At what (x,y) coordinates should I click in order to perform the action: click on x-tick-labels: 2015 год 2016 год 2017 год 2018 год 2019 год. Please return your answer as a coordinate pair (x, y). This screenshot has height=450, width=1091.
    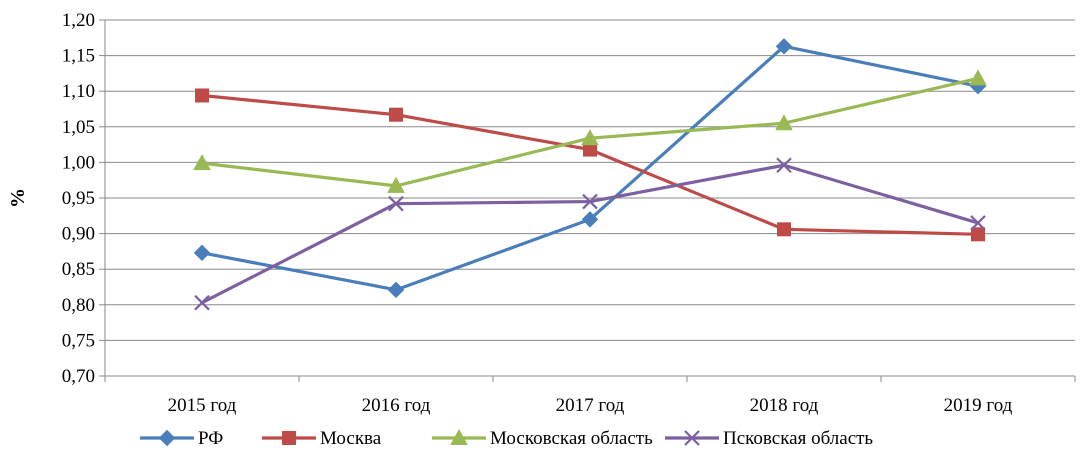
    Looking at the image, I should click on (590, 405).